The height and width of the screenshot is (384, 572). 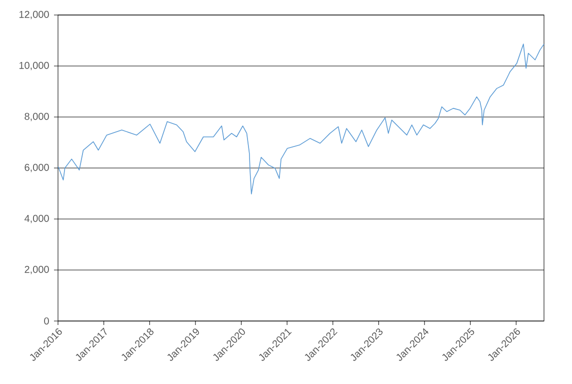 I want to click on y-tick-label: 8,000, so click(x=36, y=117).